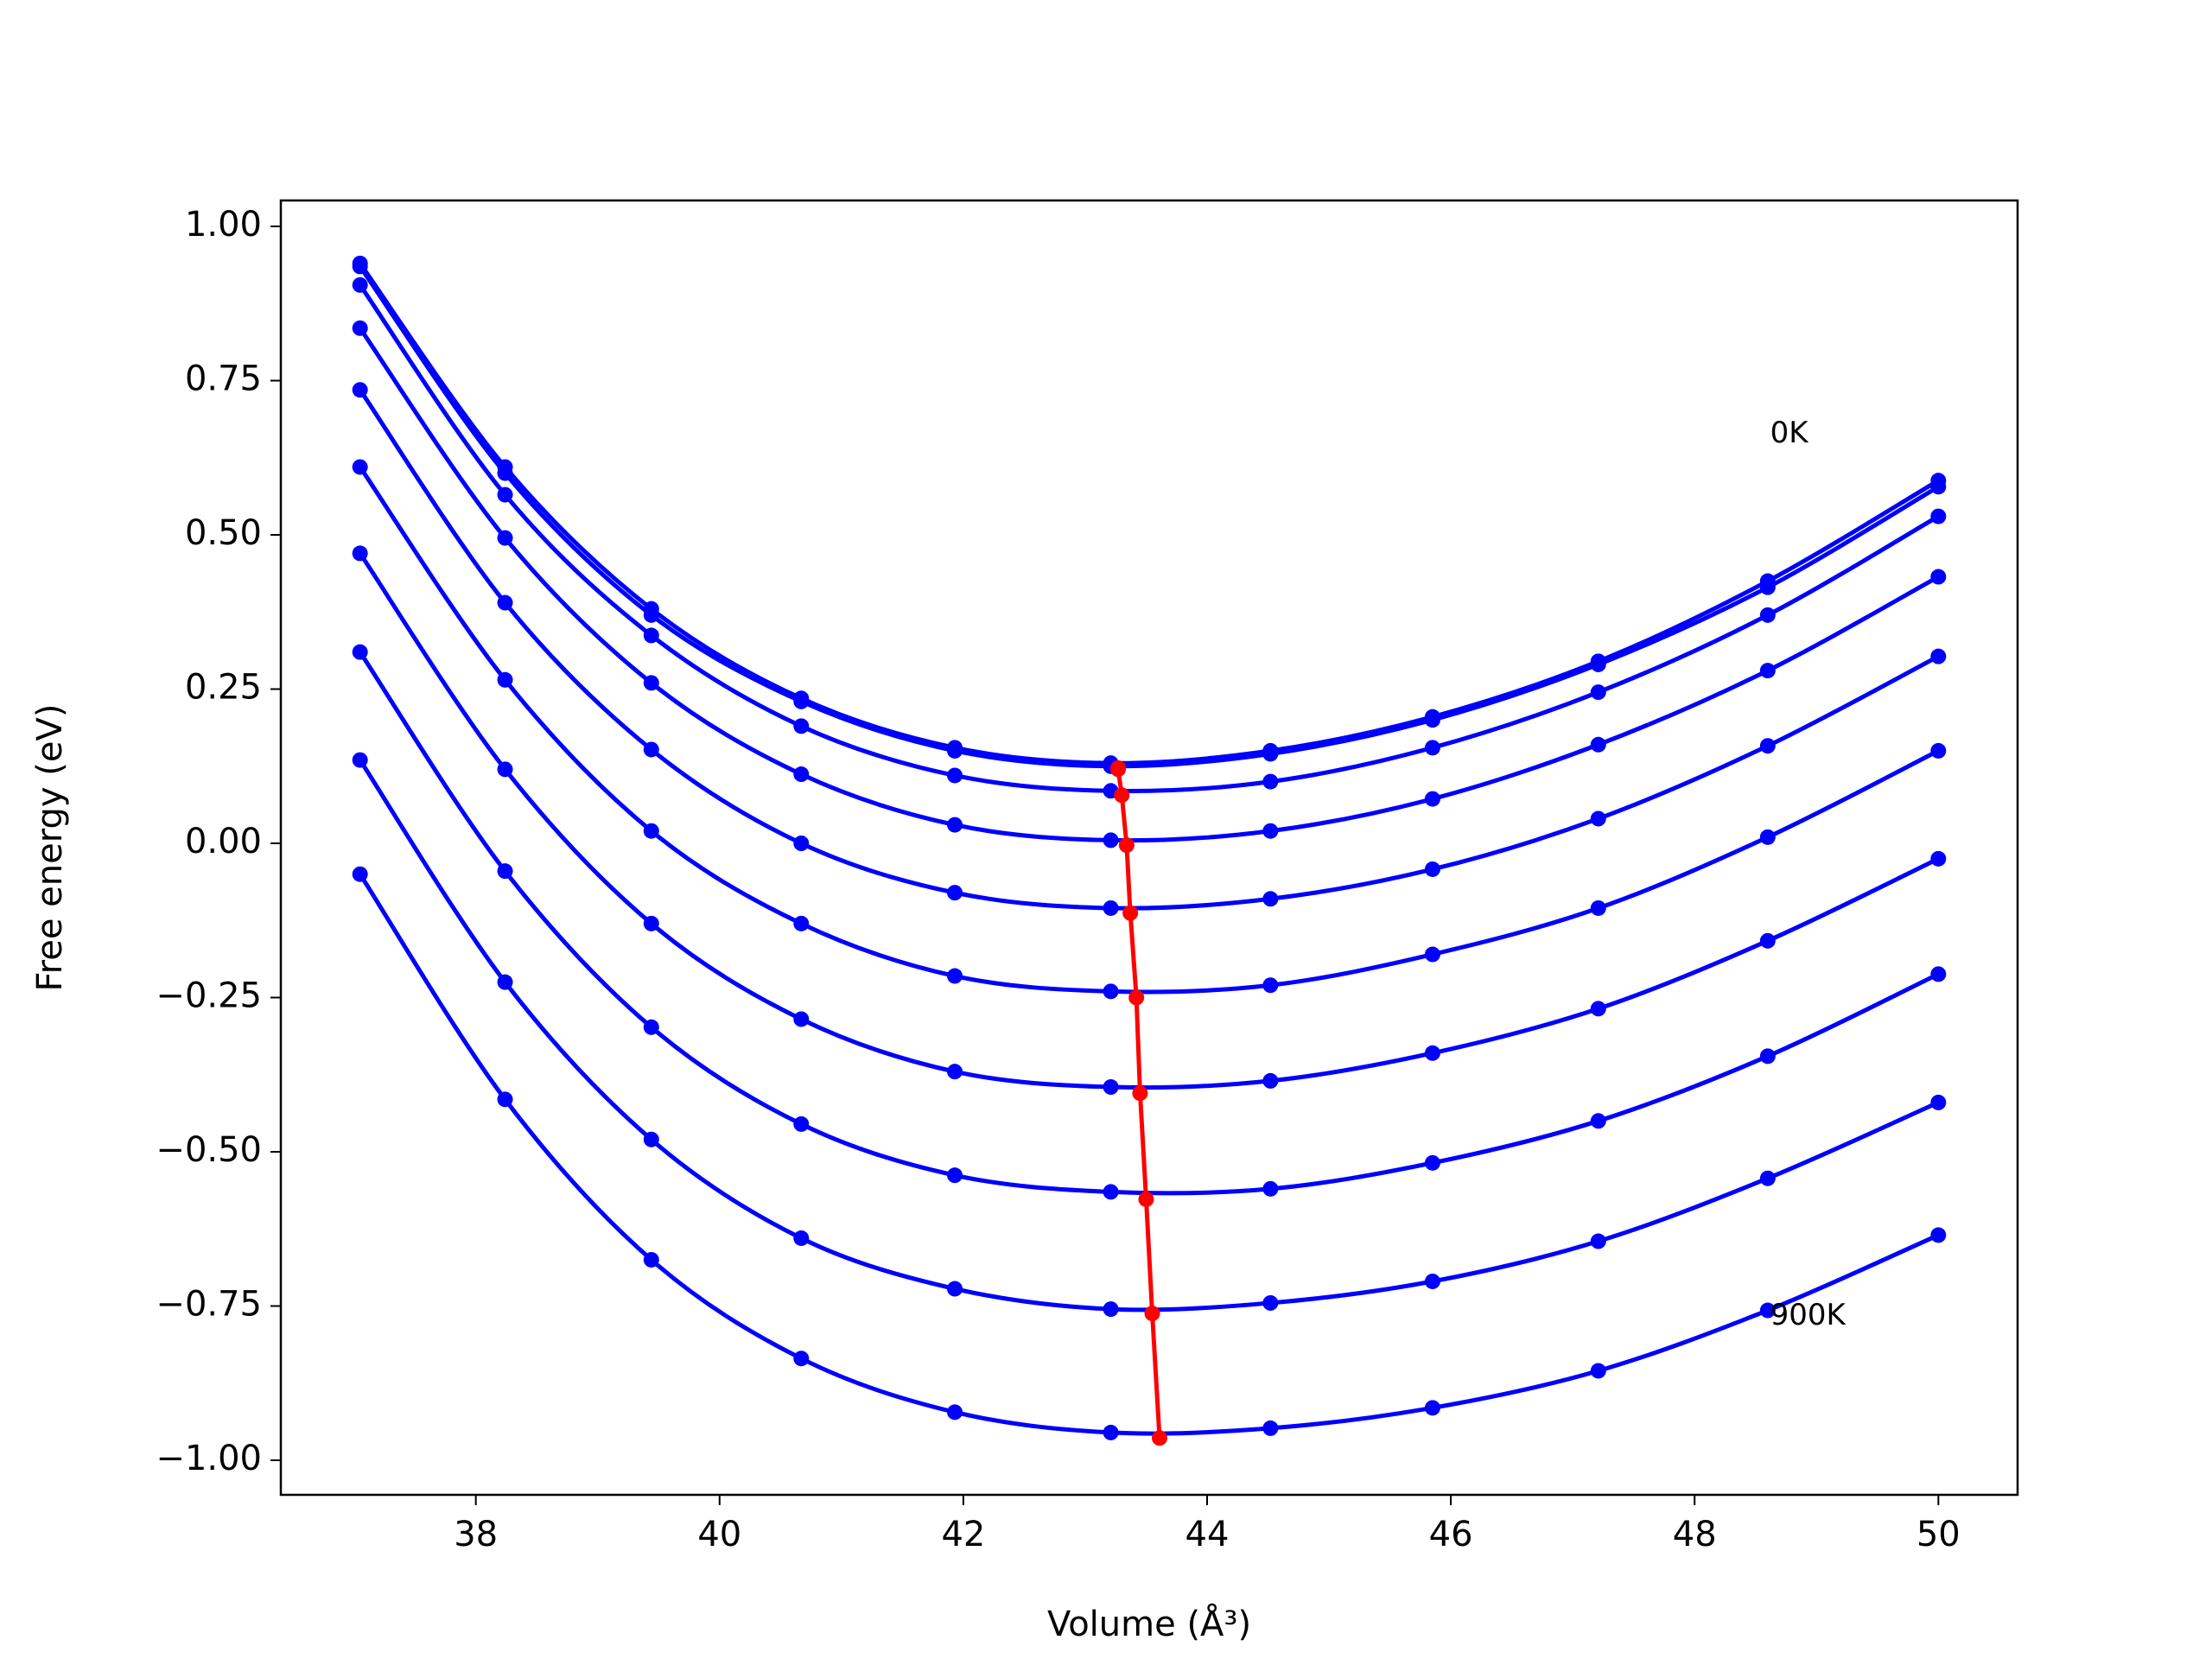 The height and width of the screenshot is (1659, 2212). What do you see at coordinates (209, 1305) in the screenshot?
I see `y-tick-label: −0.75` at bounding box center [209, 1305].